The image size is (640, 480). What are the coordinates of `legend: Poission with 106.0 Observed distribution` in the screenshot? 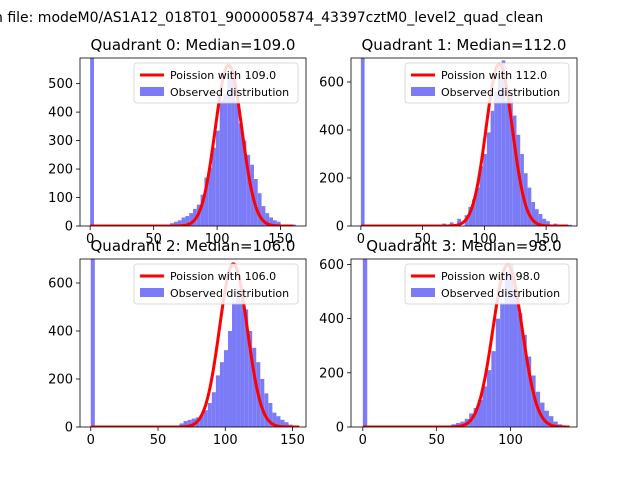 It's located at (216, 284).